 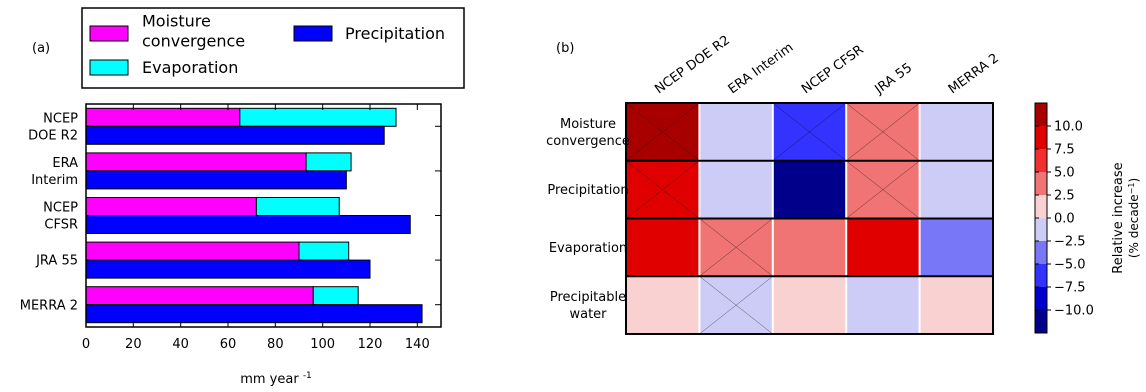 What do you see at coordinates (49, 305) in the screenshot?
I see `y-tick-label: MERRA 2` at bounding box center [49, 305].